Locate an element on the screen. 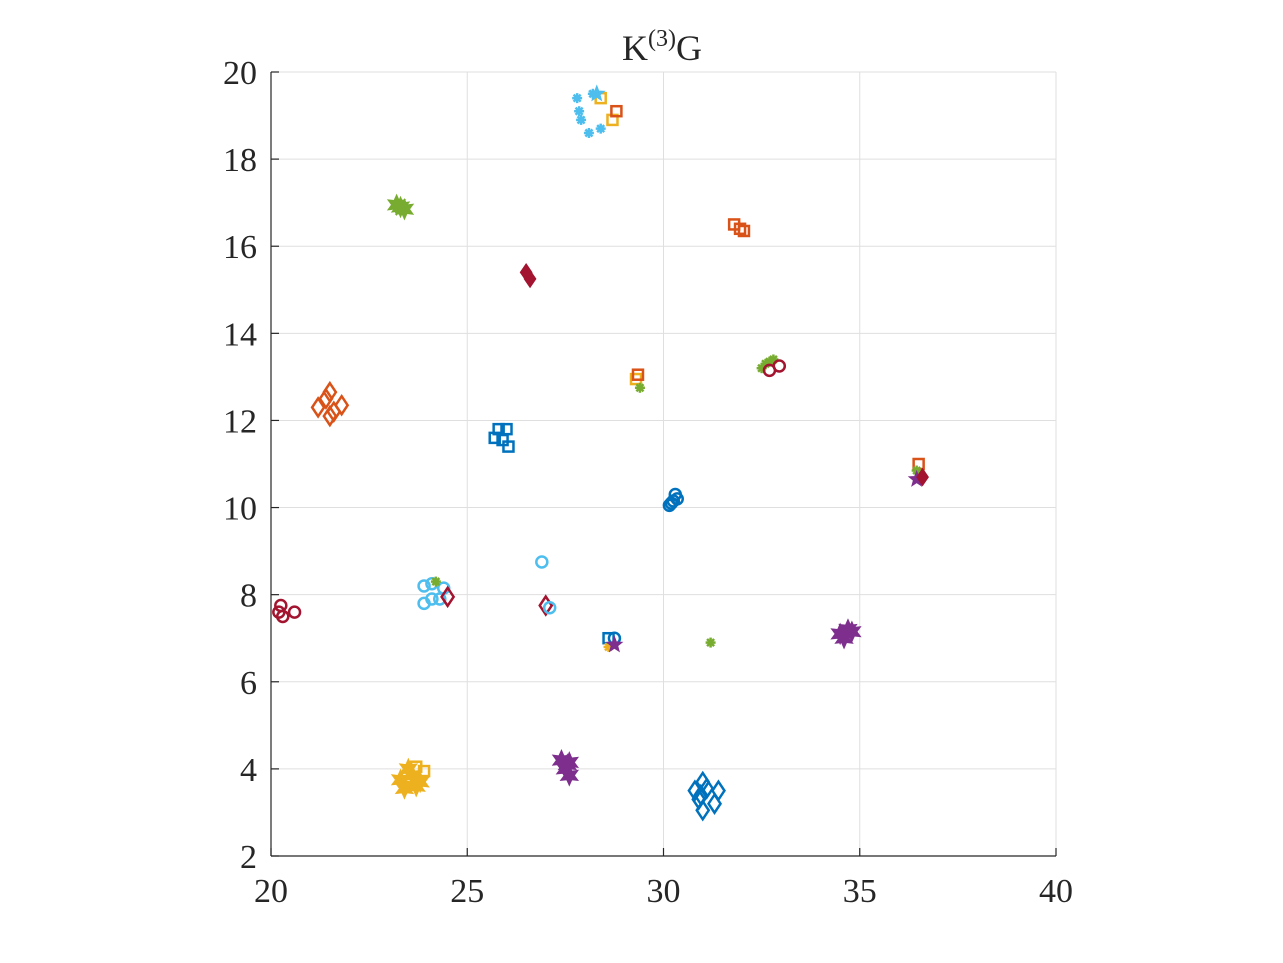 This screenshot has height=963, width=1283. x-tick-label: 40 is located at coordinates (1056, 891).